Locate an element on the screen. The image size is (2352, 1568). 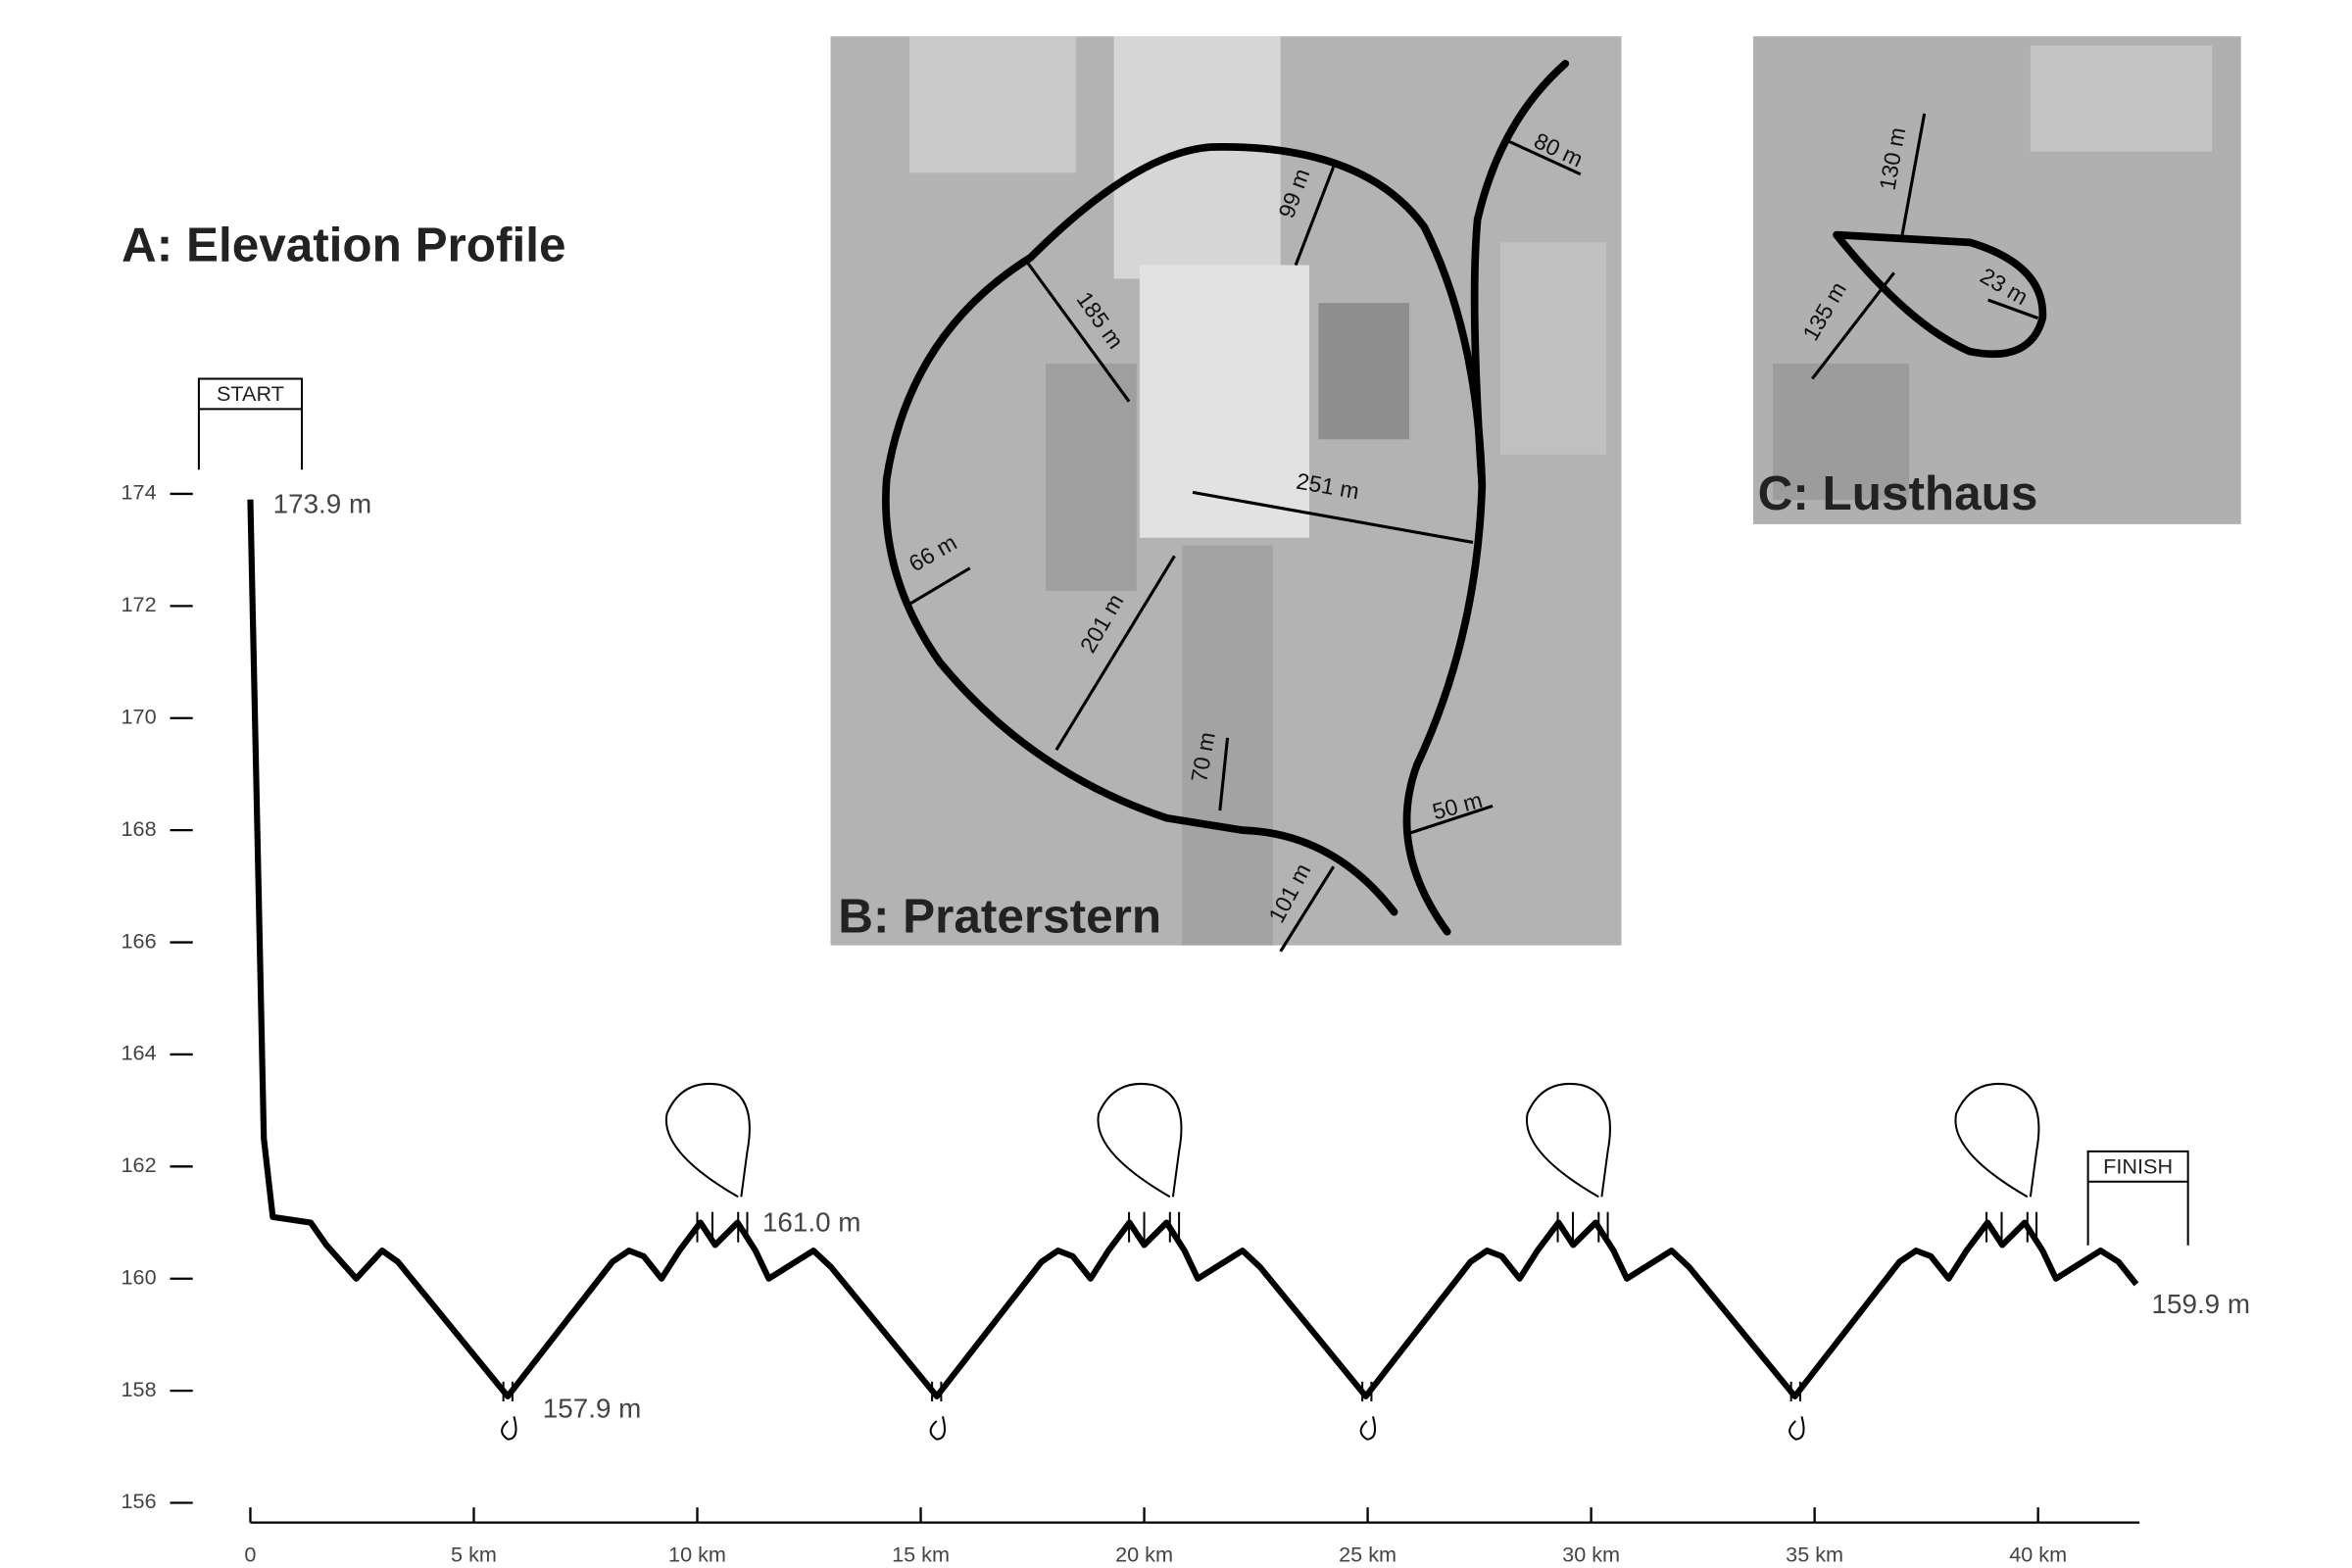
y-tick-label: 164 is located at coordinates (139, 1053).